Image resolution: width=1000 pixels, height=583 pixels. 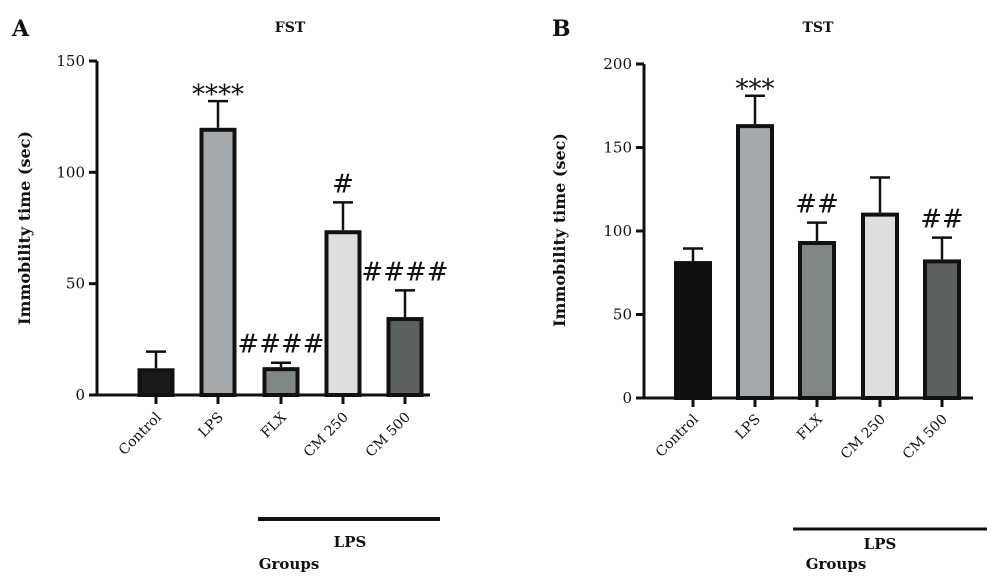 What do you see at coordinates (20, 29) in the screenshot?
I see `panel-letter-a: A` at bounding box center [20, 29].